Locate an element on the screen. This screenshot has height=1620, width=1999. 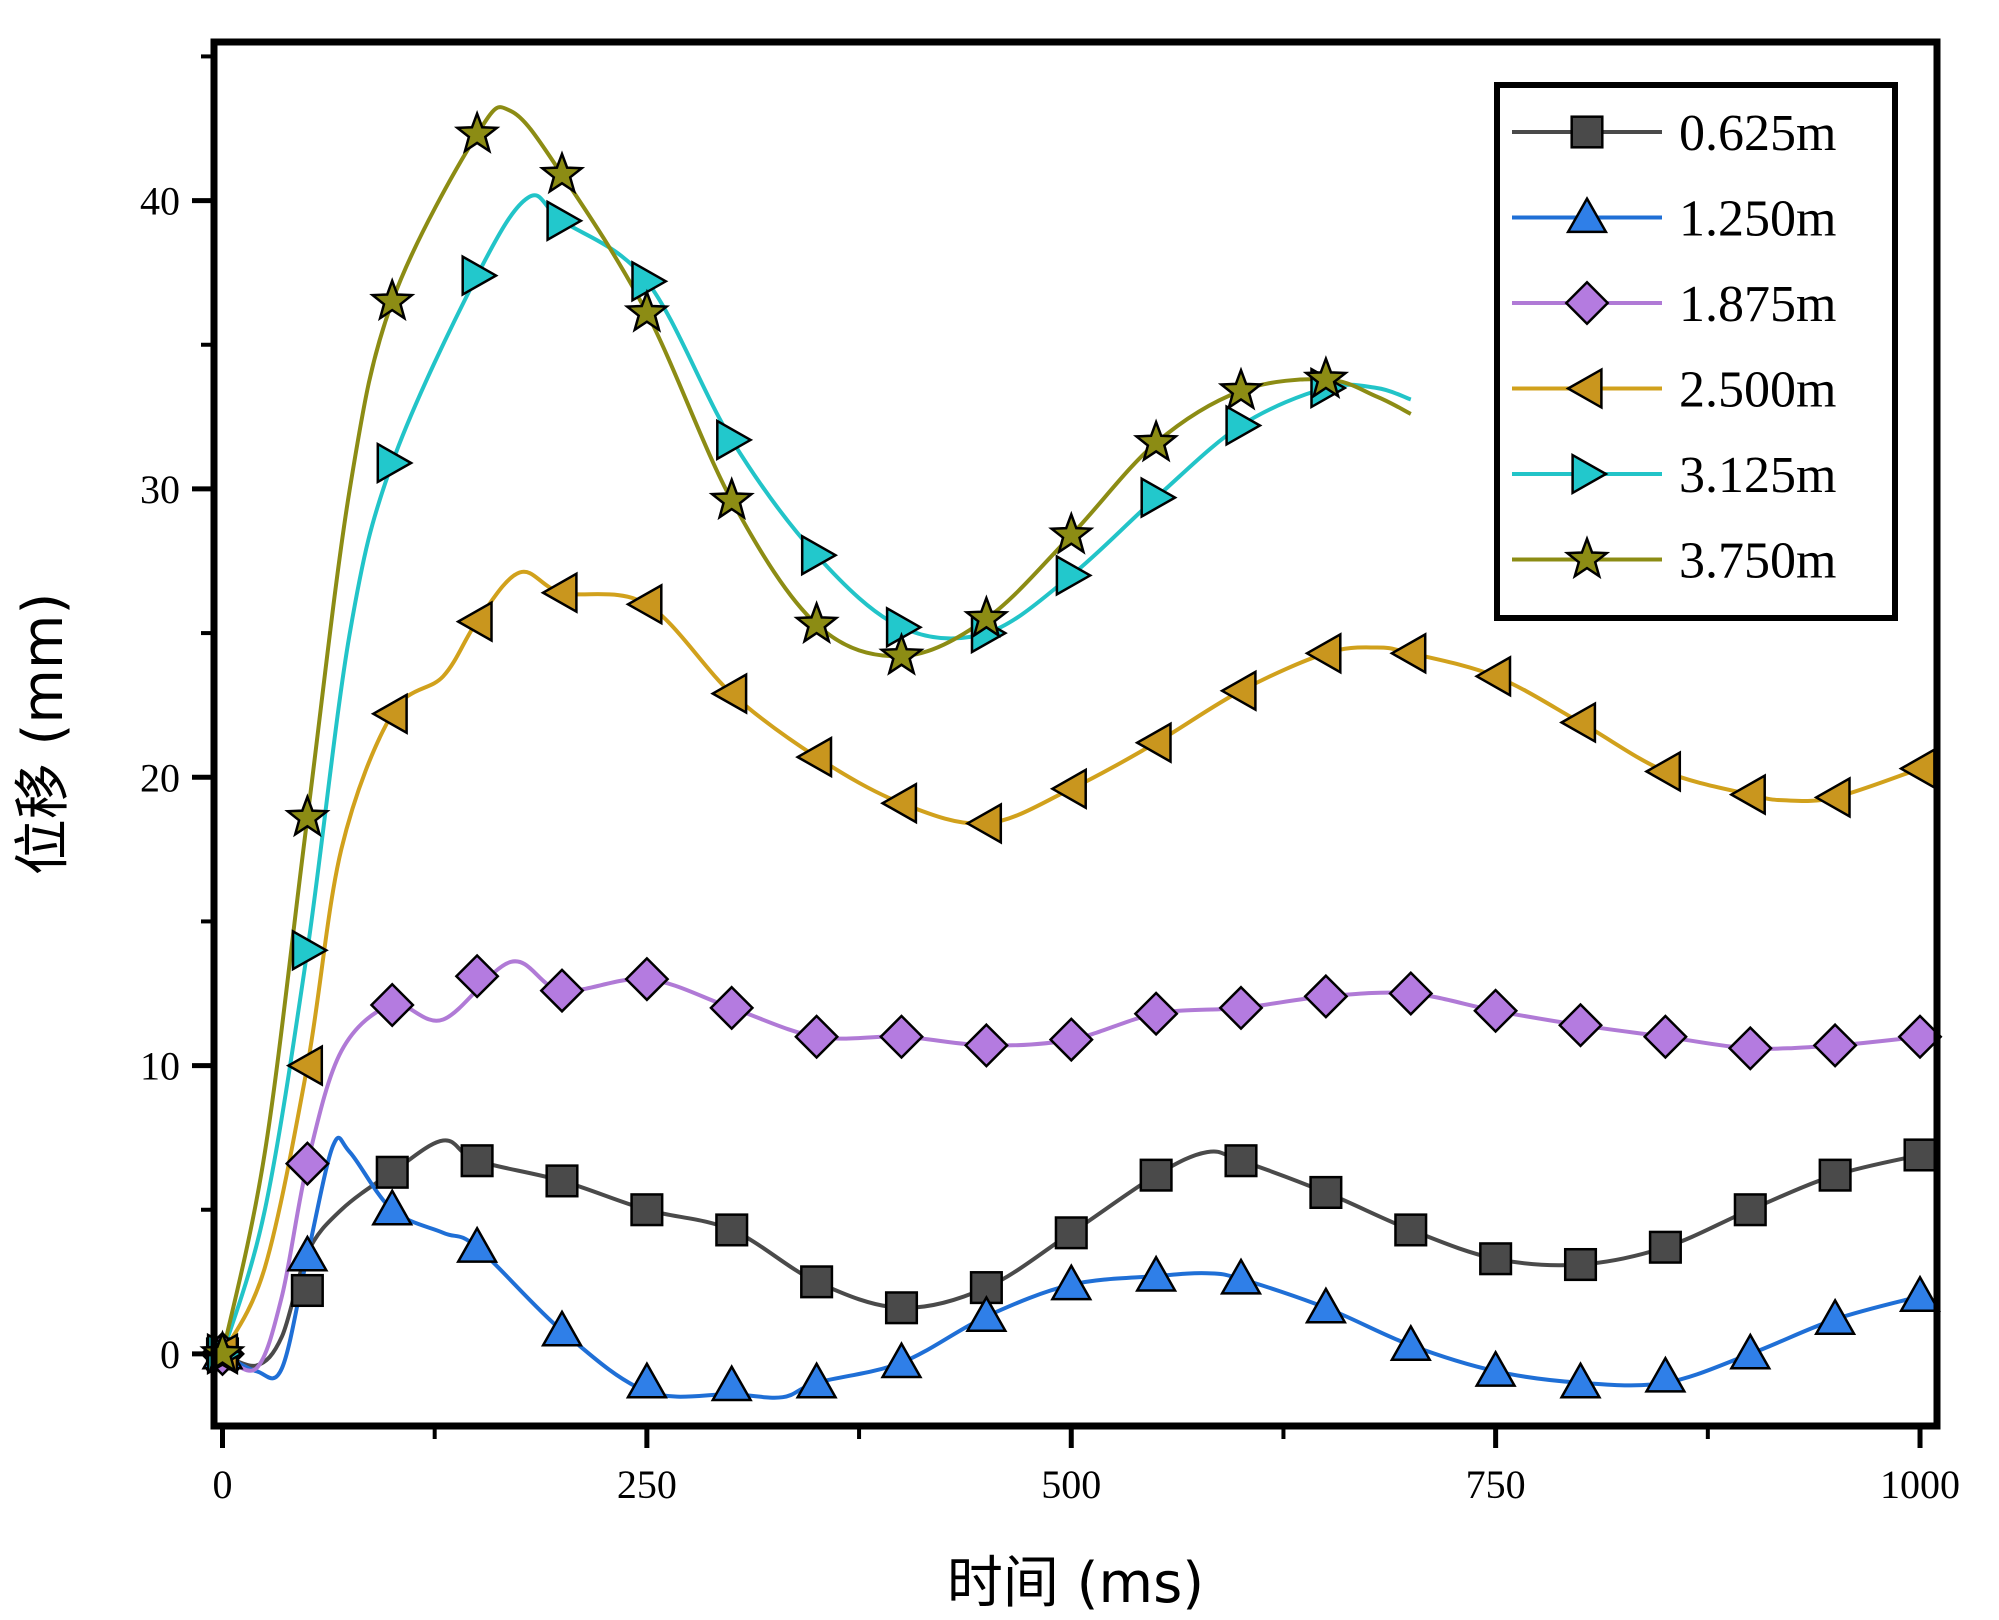
legend-label: 3.125m is located at coordinates (1757, 475).